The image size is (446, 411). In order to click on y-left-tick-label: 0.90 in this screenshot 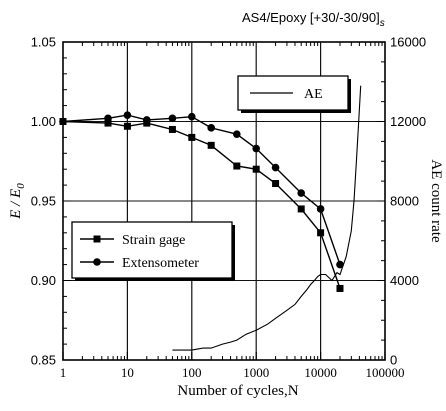, I will do `click(43, 280)`.